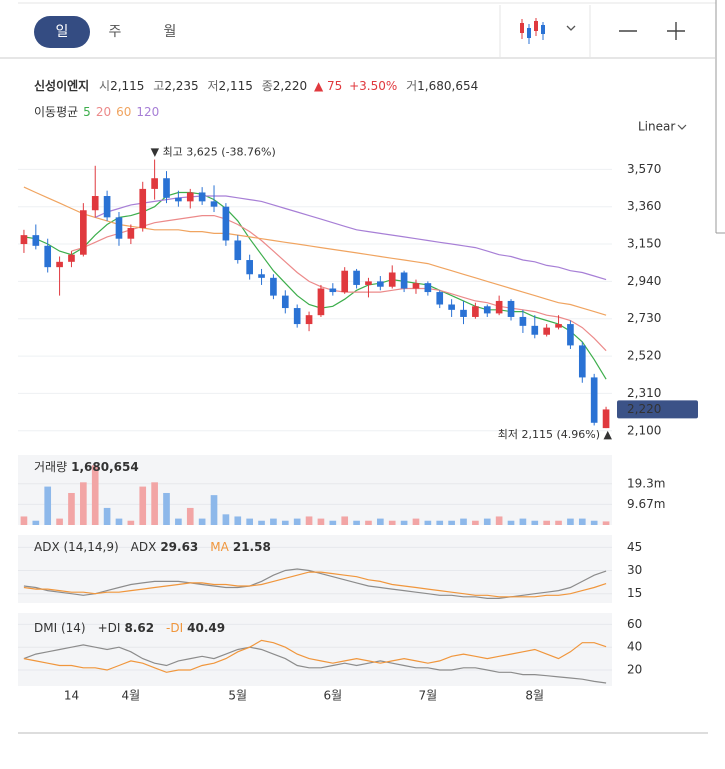 Image resolution: width=725 pixels, height=769 pixels. I want to click on x-tick-label: 8월, so click(534, 696).